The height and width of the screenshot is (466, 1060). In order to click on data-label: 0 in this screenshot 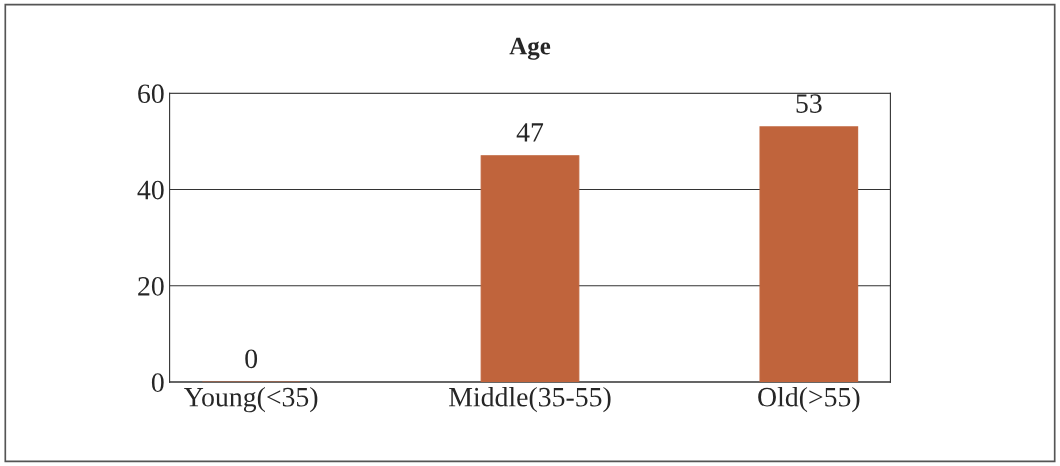, I will do `click(251, 359)`.